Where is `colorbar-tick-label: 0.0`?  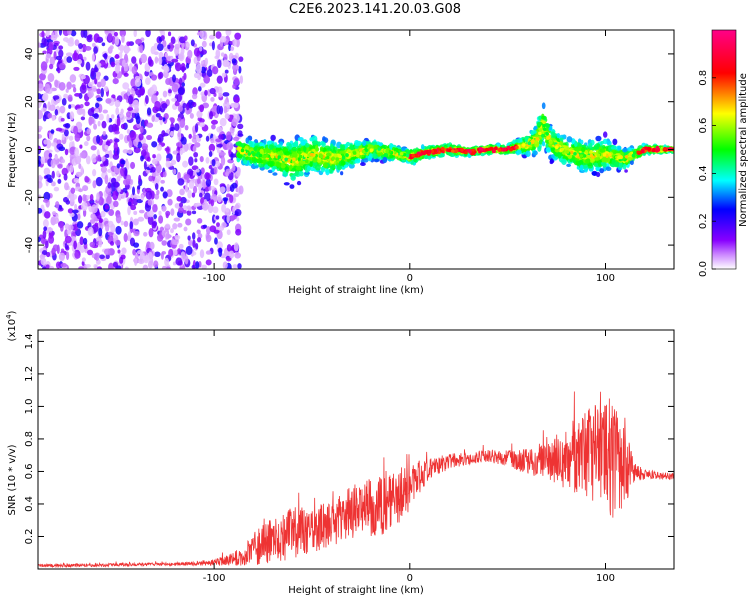 colorbar-tick-label: 0.0 is located at coordinates (703, 269).